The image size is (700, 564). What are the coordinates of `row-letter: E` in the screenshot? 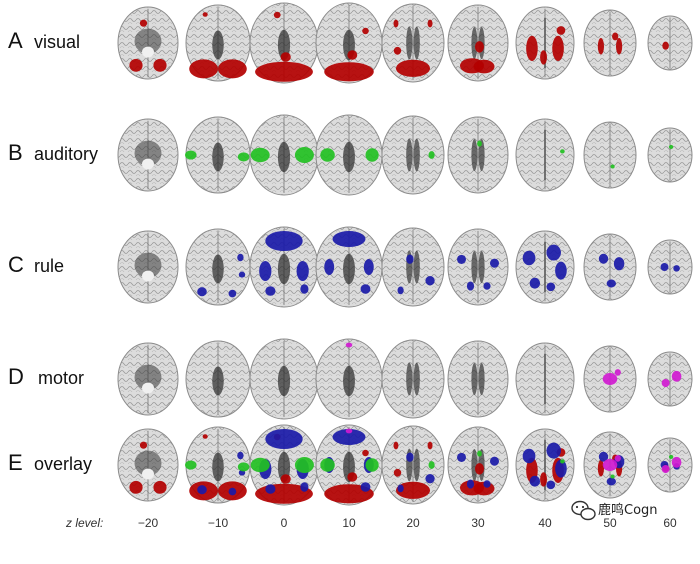 It's located at (15, 462).